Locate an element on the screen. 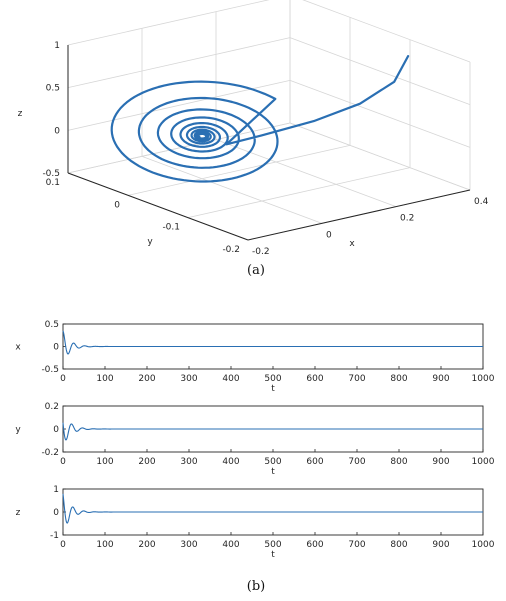  y-tick-label: -0.1 is located at coordinates (171, 228).